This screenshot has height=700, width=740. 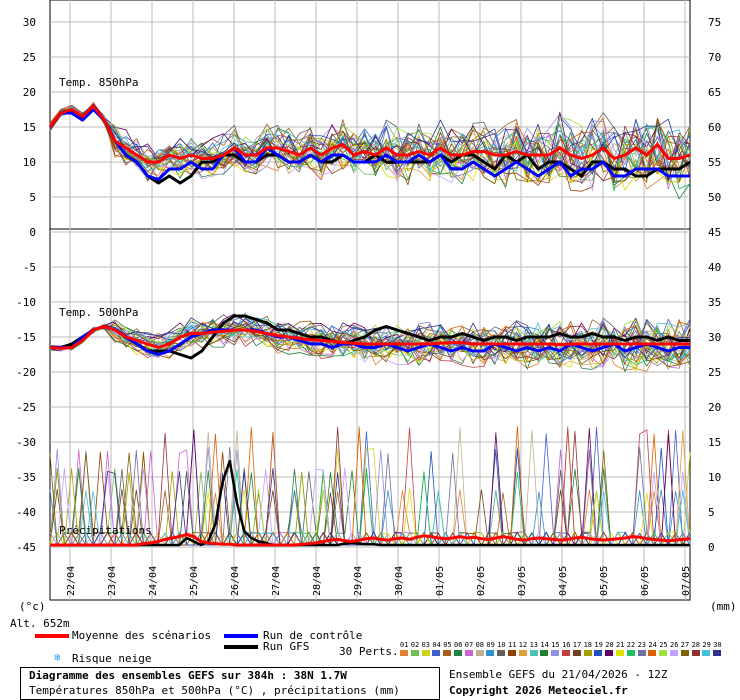 I want to click on mean-precip-line, so click(x=370, y=540).